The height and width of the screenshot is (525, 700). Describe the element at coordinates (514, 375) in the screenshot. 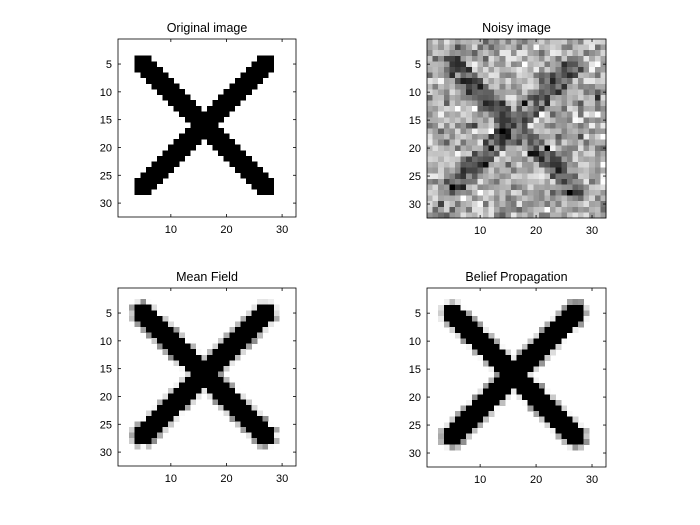

I see `heatmap-cells` at that location.